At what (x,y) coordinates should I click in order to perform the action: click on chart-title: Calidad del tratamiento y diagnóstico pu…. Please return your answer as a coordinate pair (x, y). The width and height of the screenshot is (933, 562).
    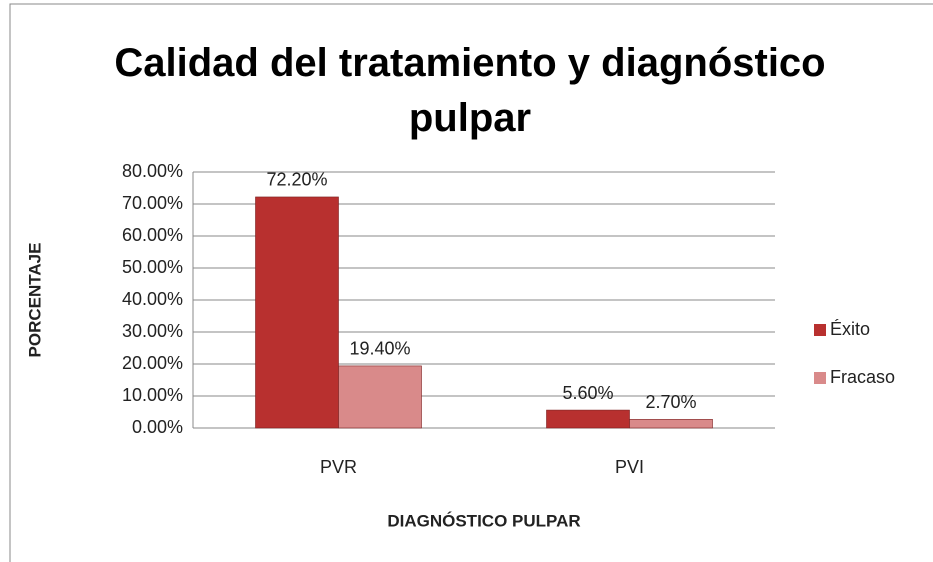
    Looking at the image, I should click on (470, 90).